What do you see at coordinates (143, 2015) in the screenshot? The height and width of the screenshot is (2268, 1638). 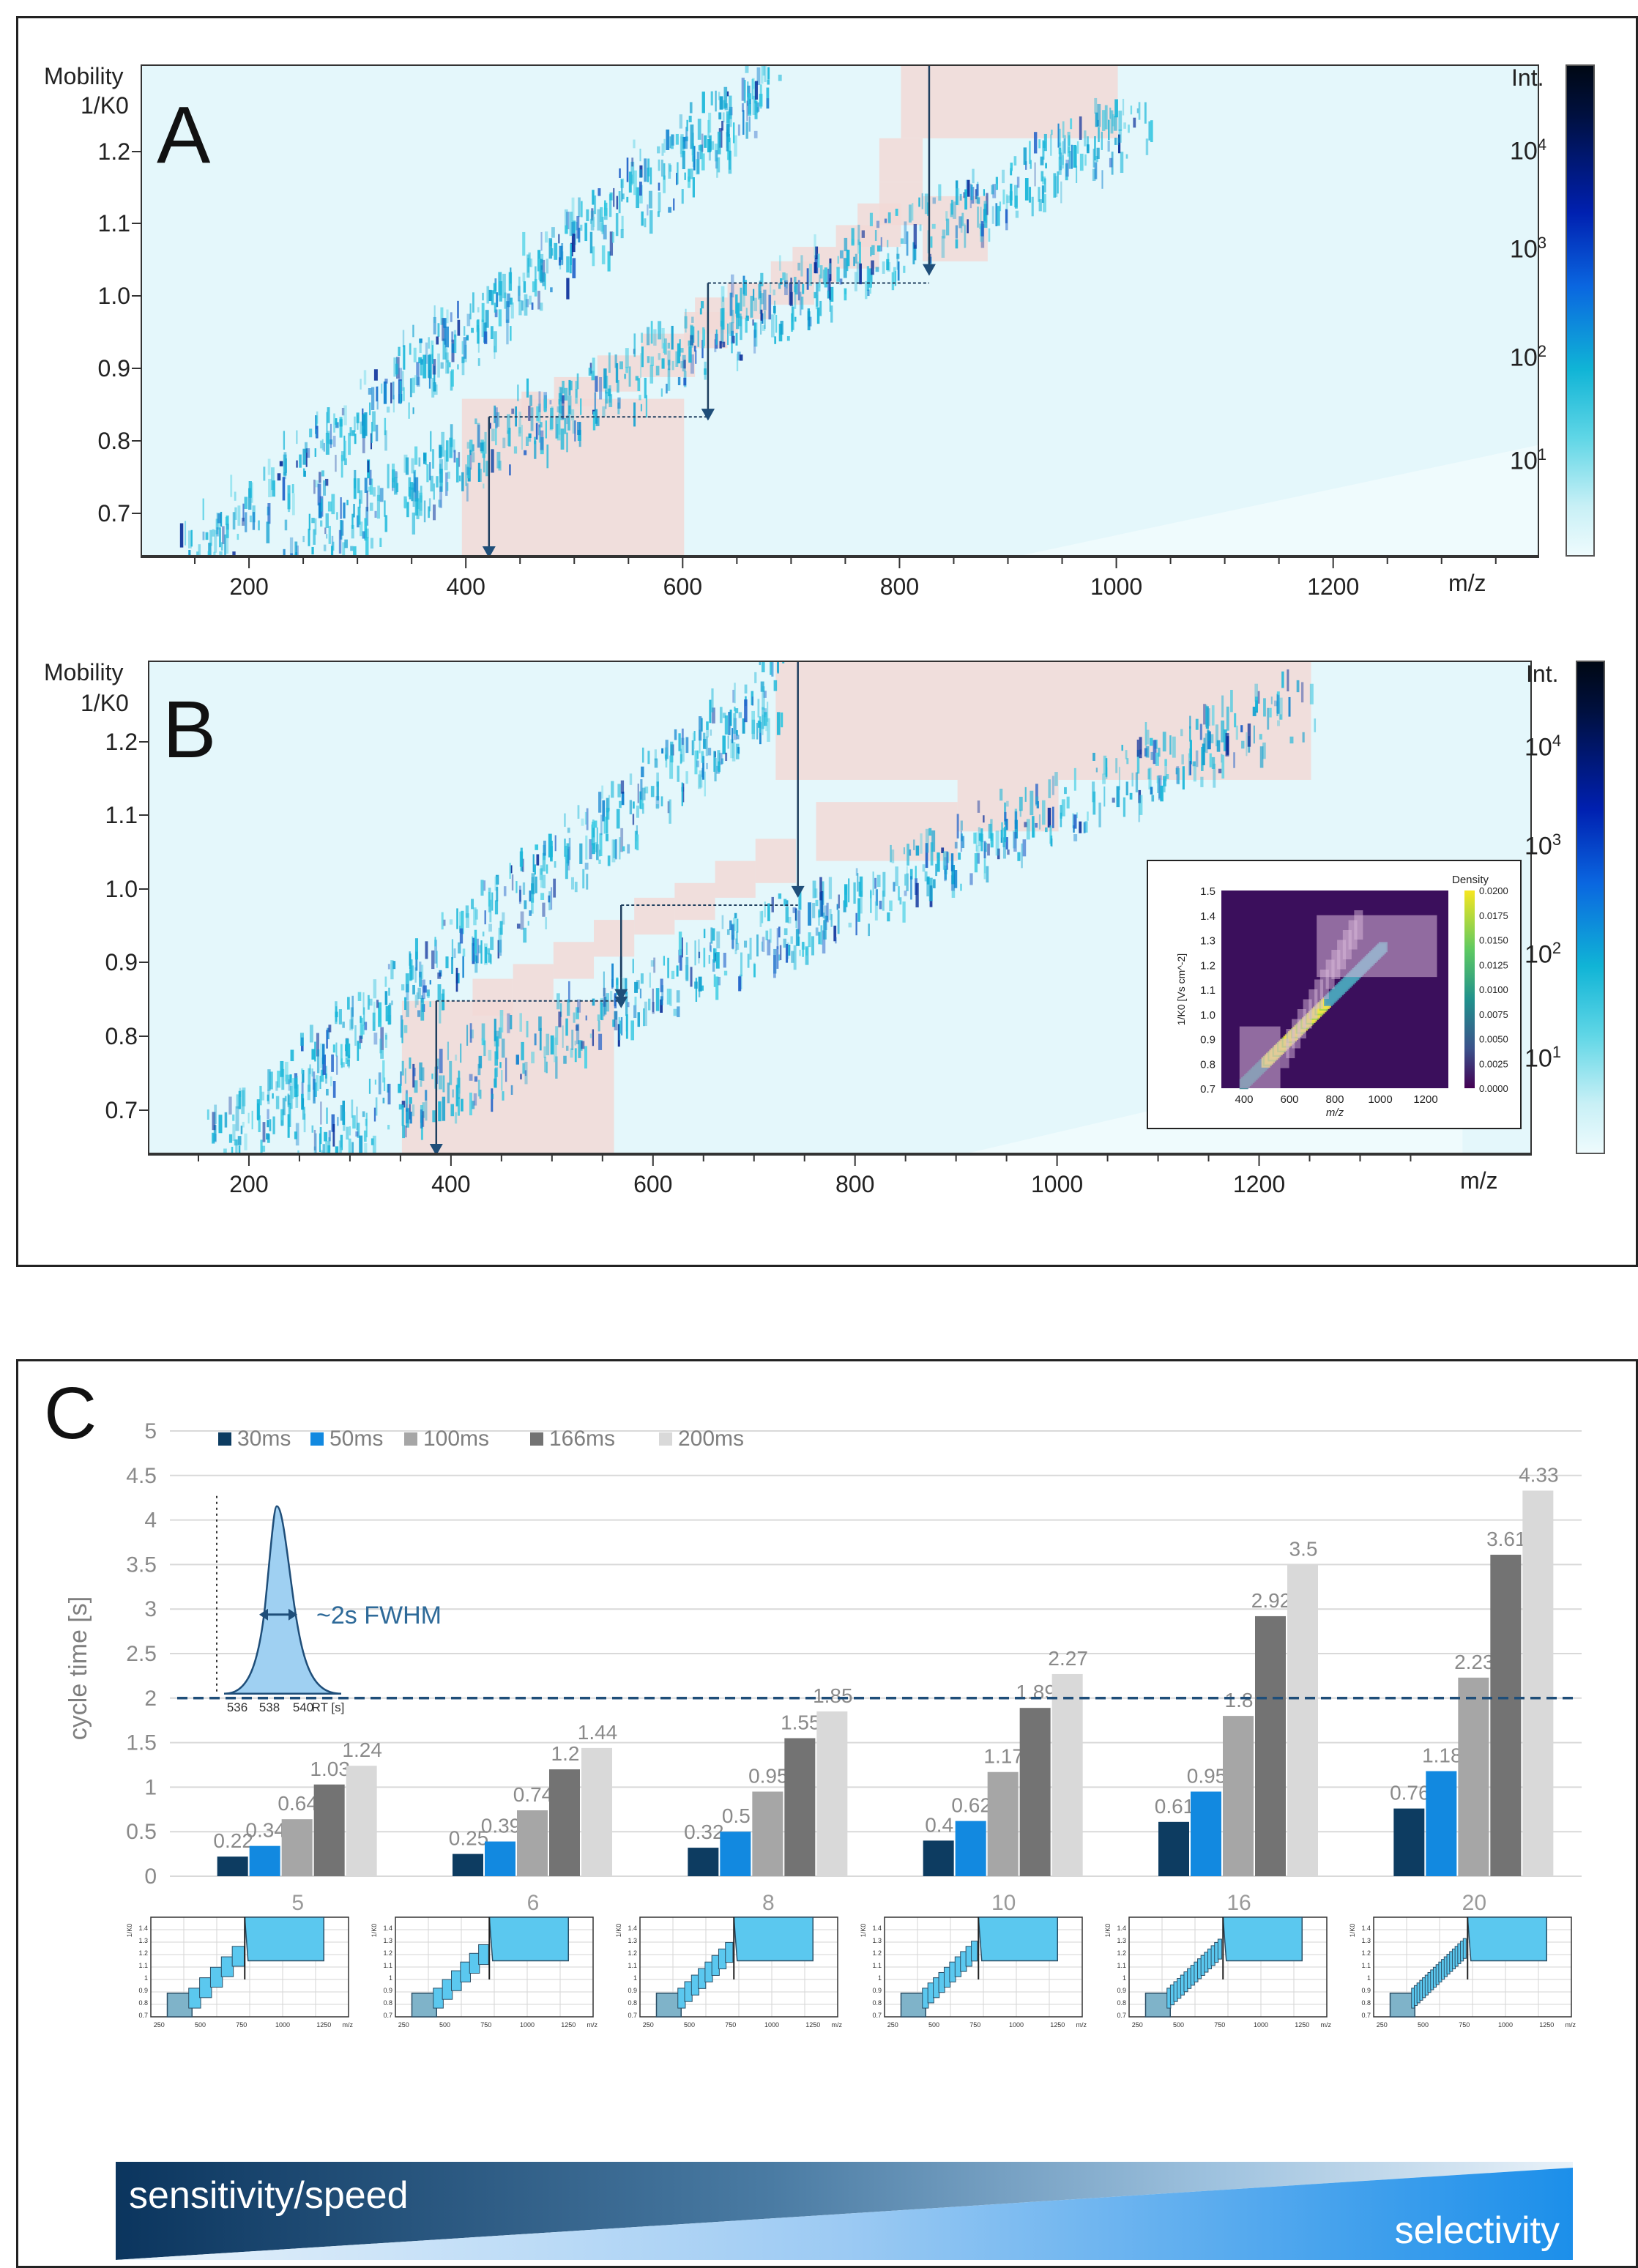 I see `mini-y-tick: 0.7` at bounding box center [143, 2015].